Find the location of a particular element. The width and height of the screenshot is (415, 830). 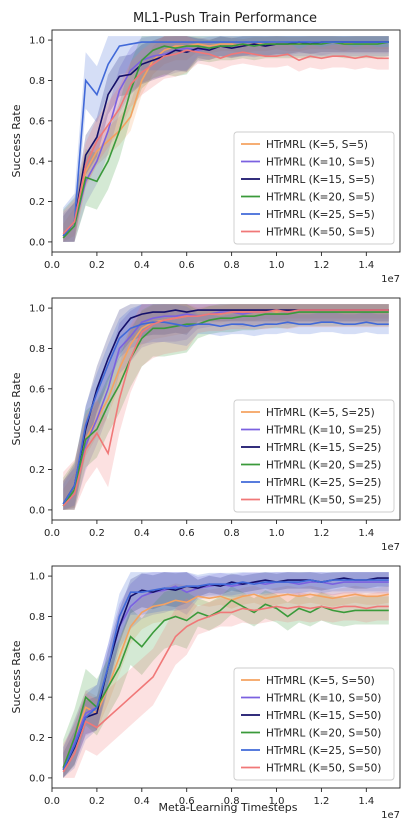

legend-entry: HTrMRL (K=50, S=25) is located at coordinates (323, 501).